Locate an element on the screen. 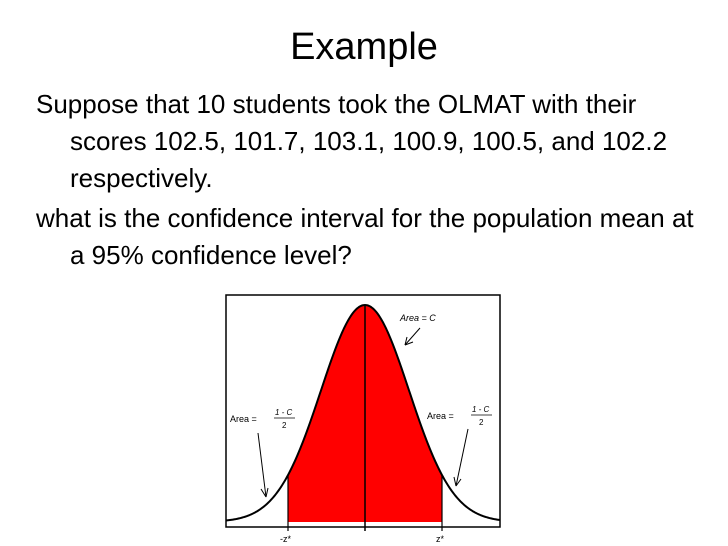  right-tail-arrow is located at coordinates (462, 457).